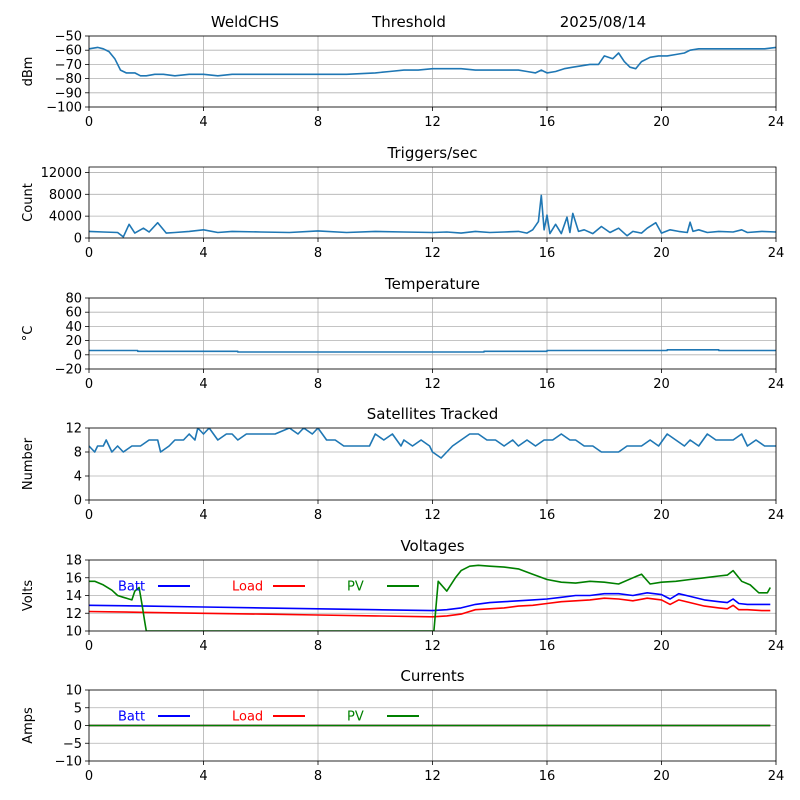 Image resolution: width=800 pixels, height=800 pixels. What do you see at coordinates (432, 546) in the screenshot?
I see `chart-title: Voltages` at bounding box center [432, 546].